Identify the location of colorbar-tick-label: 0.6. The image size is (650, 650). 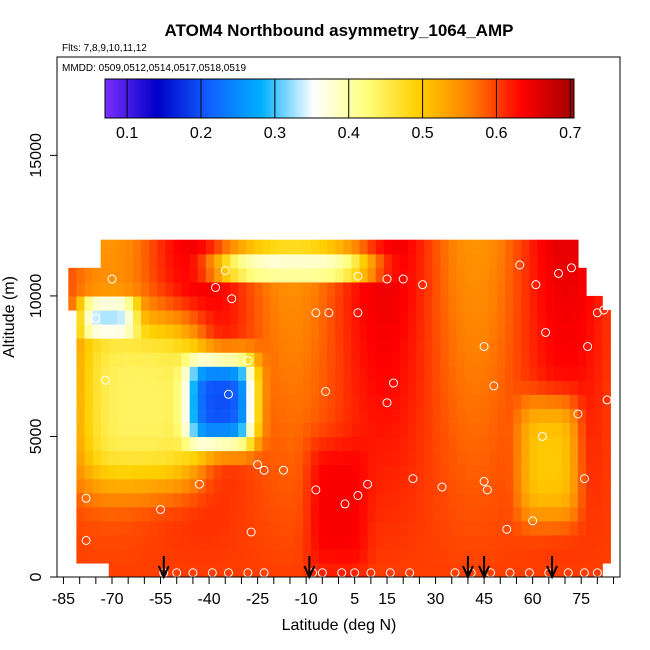
(496, 133).